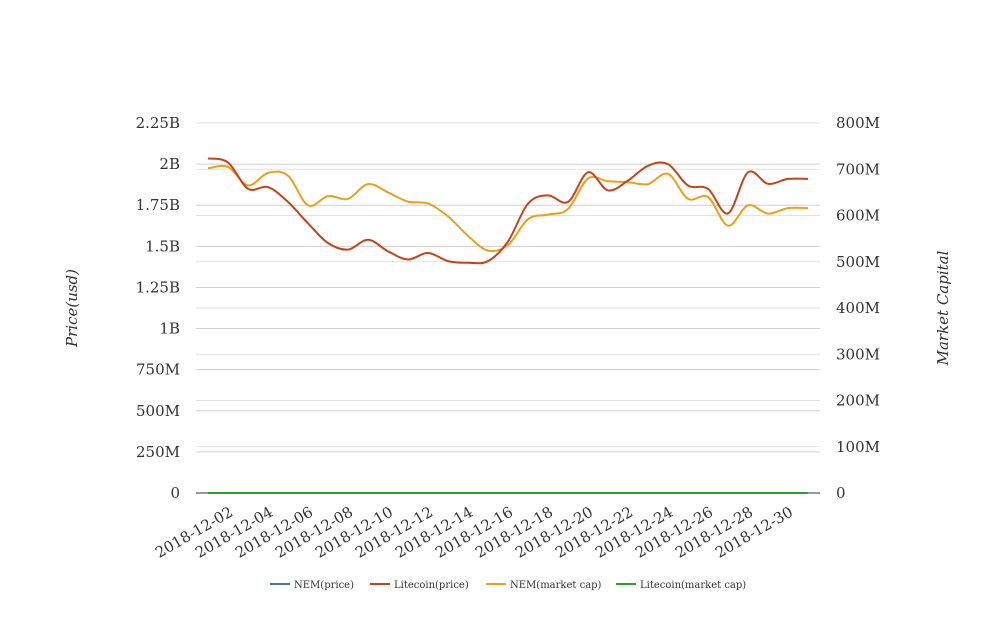 The height and width of the screenshot is (620, 1008). What do you see at coordinates (858, 123) in the screenshot?
I see `y2-tick-label: 800M` at bounding box center [858, 123].